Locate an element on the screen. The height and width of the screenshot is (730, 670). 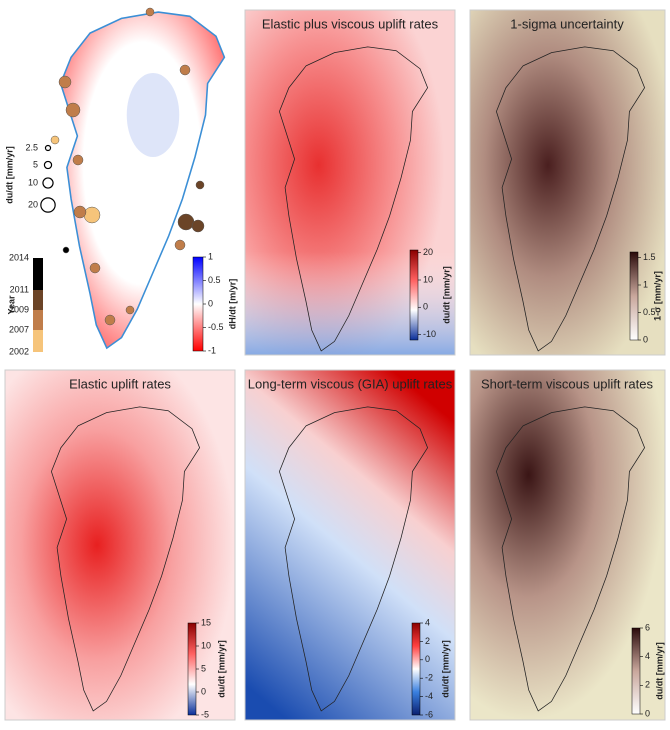
colorbar-label: dH/dt [m/yr] is located at coordinates (232, 304).